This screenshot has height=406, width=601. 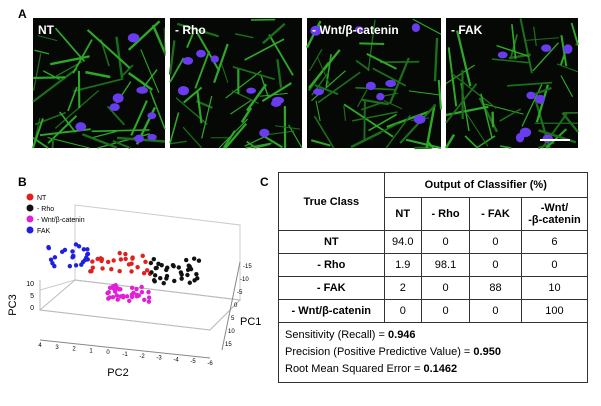 I want to click on metric-value: 0.946, so click(x=402, y=335).